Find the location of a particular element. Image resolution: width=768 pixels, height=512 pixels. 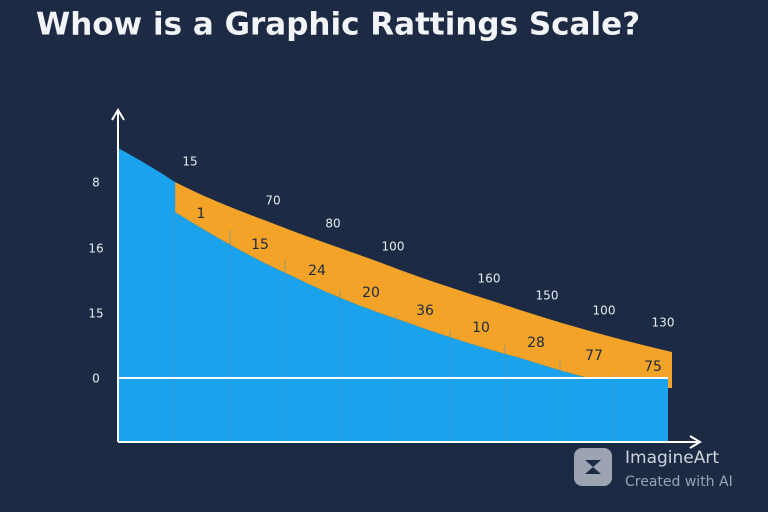

band-label: 20 is located at coordinates (371, 293).